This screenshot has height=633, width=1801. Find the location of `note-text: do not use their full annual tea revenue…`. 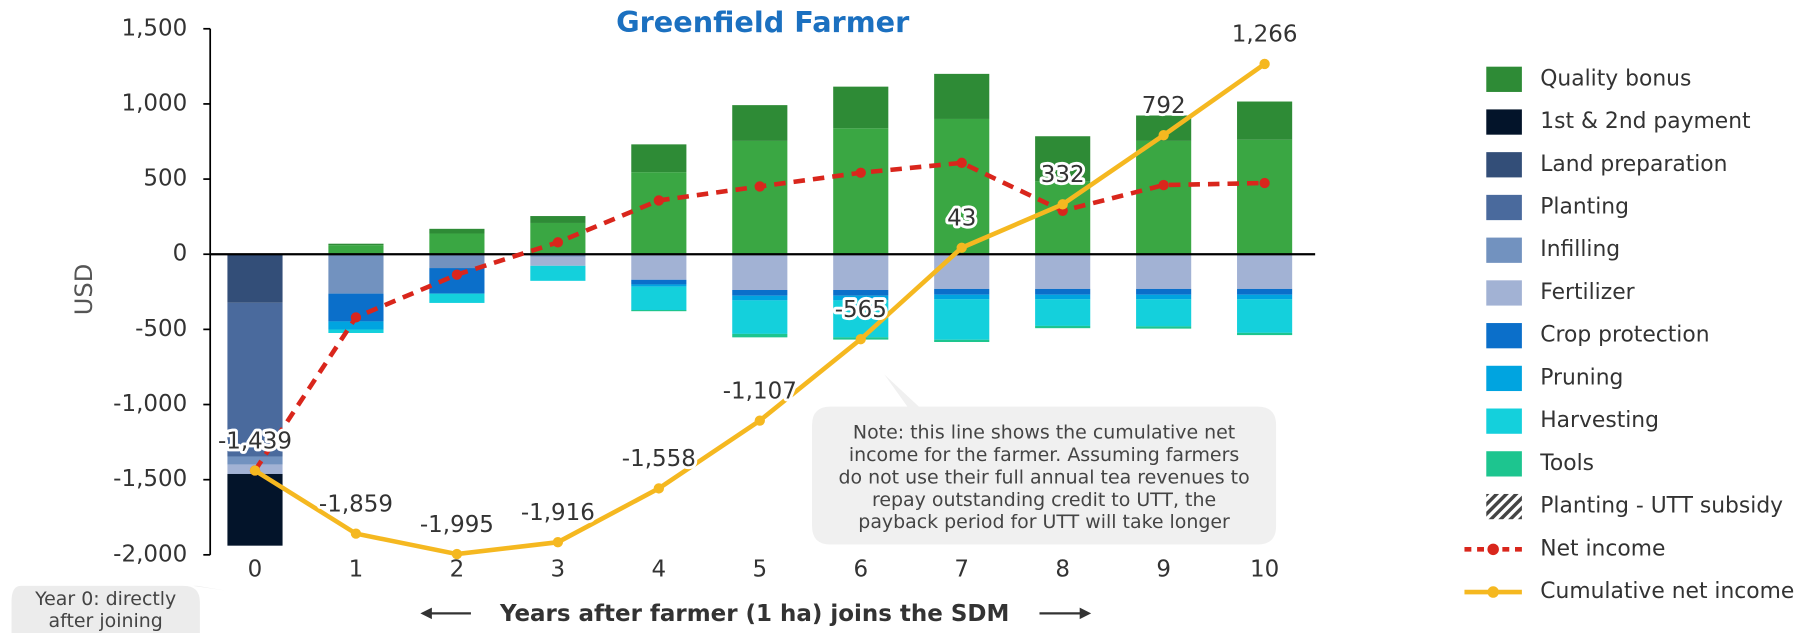

note-text: do not use their full annual tea revenue… is located at coordinates (1043, 477).